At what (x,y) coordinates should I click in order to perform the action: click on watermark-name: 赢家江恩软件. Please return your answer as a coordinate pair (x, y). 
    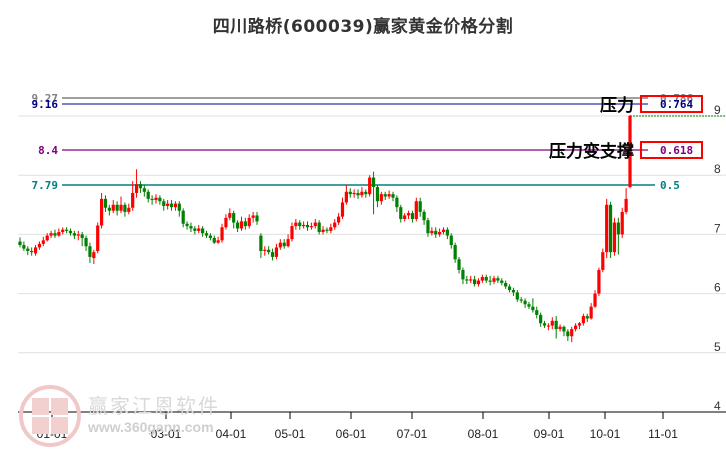
    Looking at the image, I should click on (154, 406).